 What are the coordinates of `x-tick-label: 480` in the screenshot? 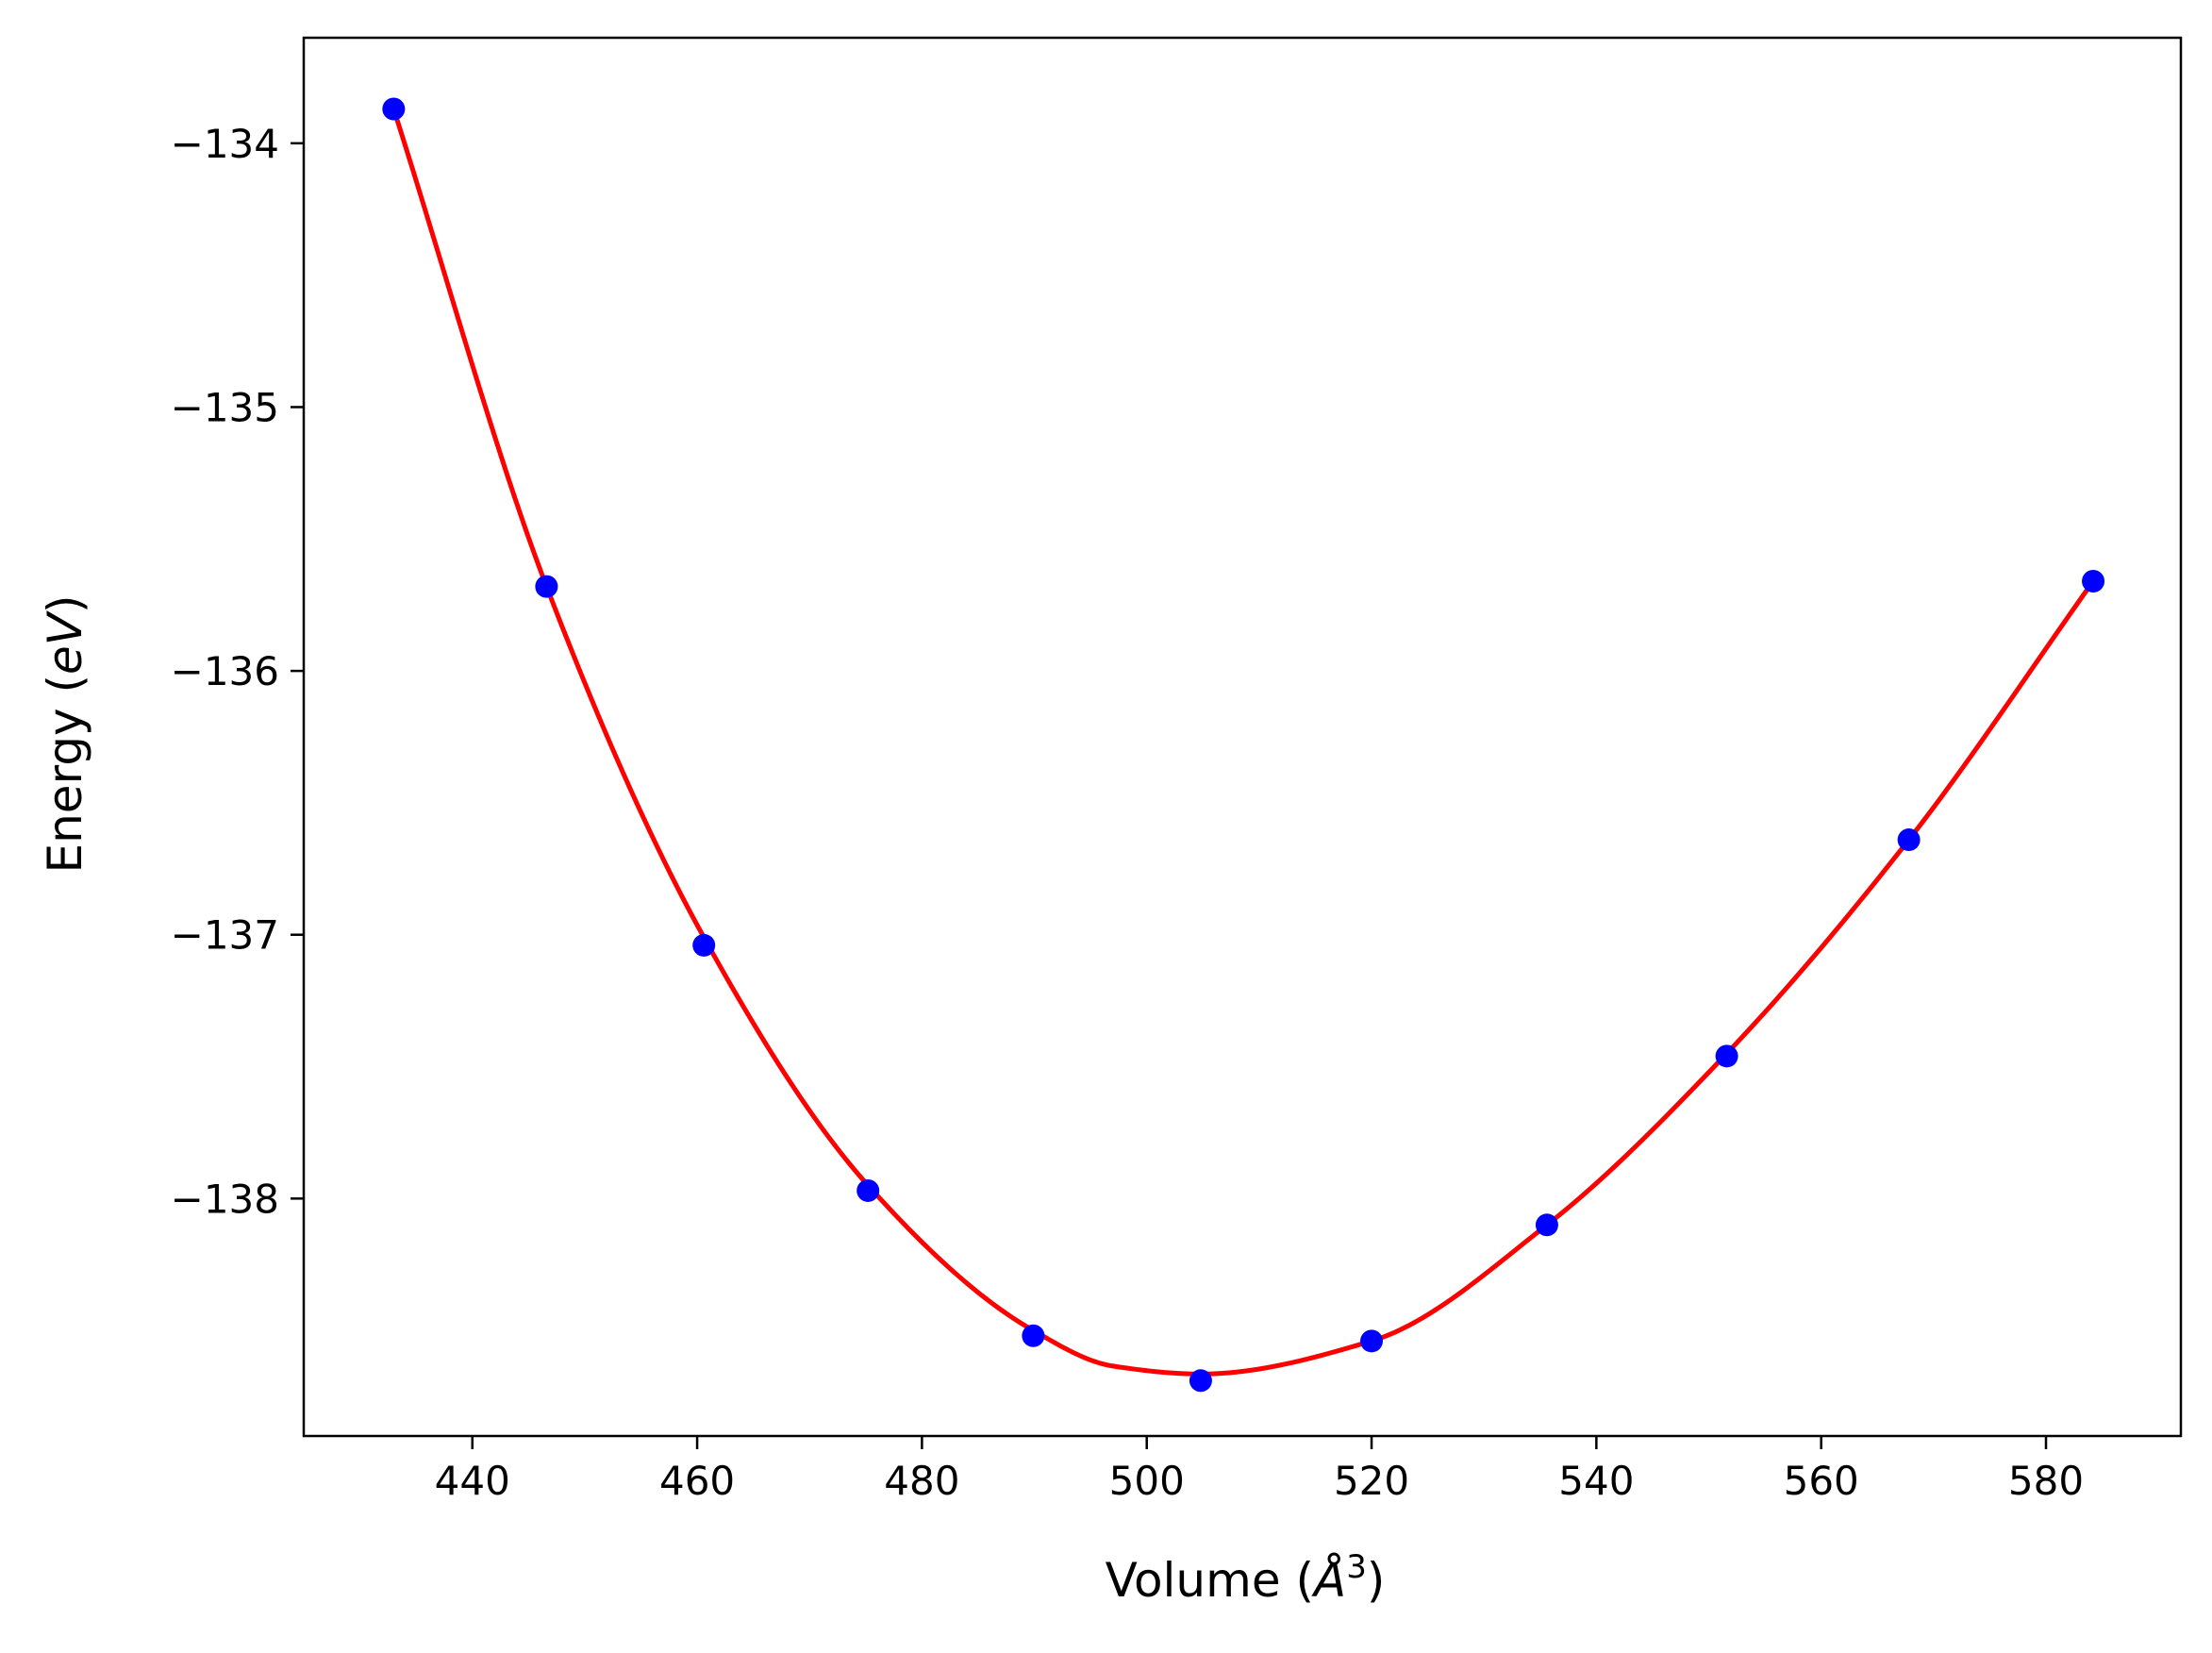 It's located at (921, 1481).